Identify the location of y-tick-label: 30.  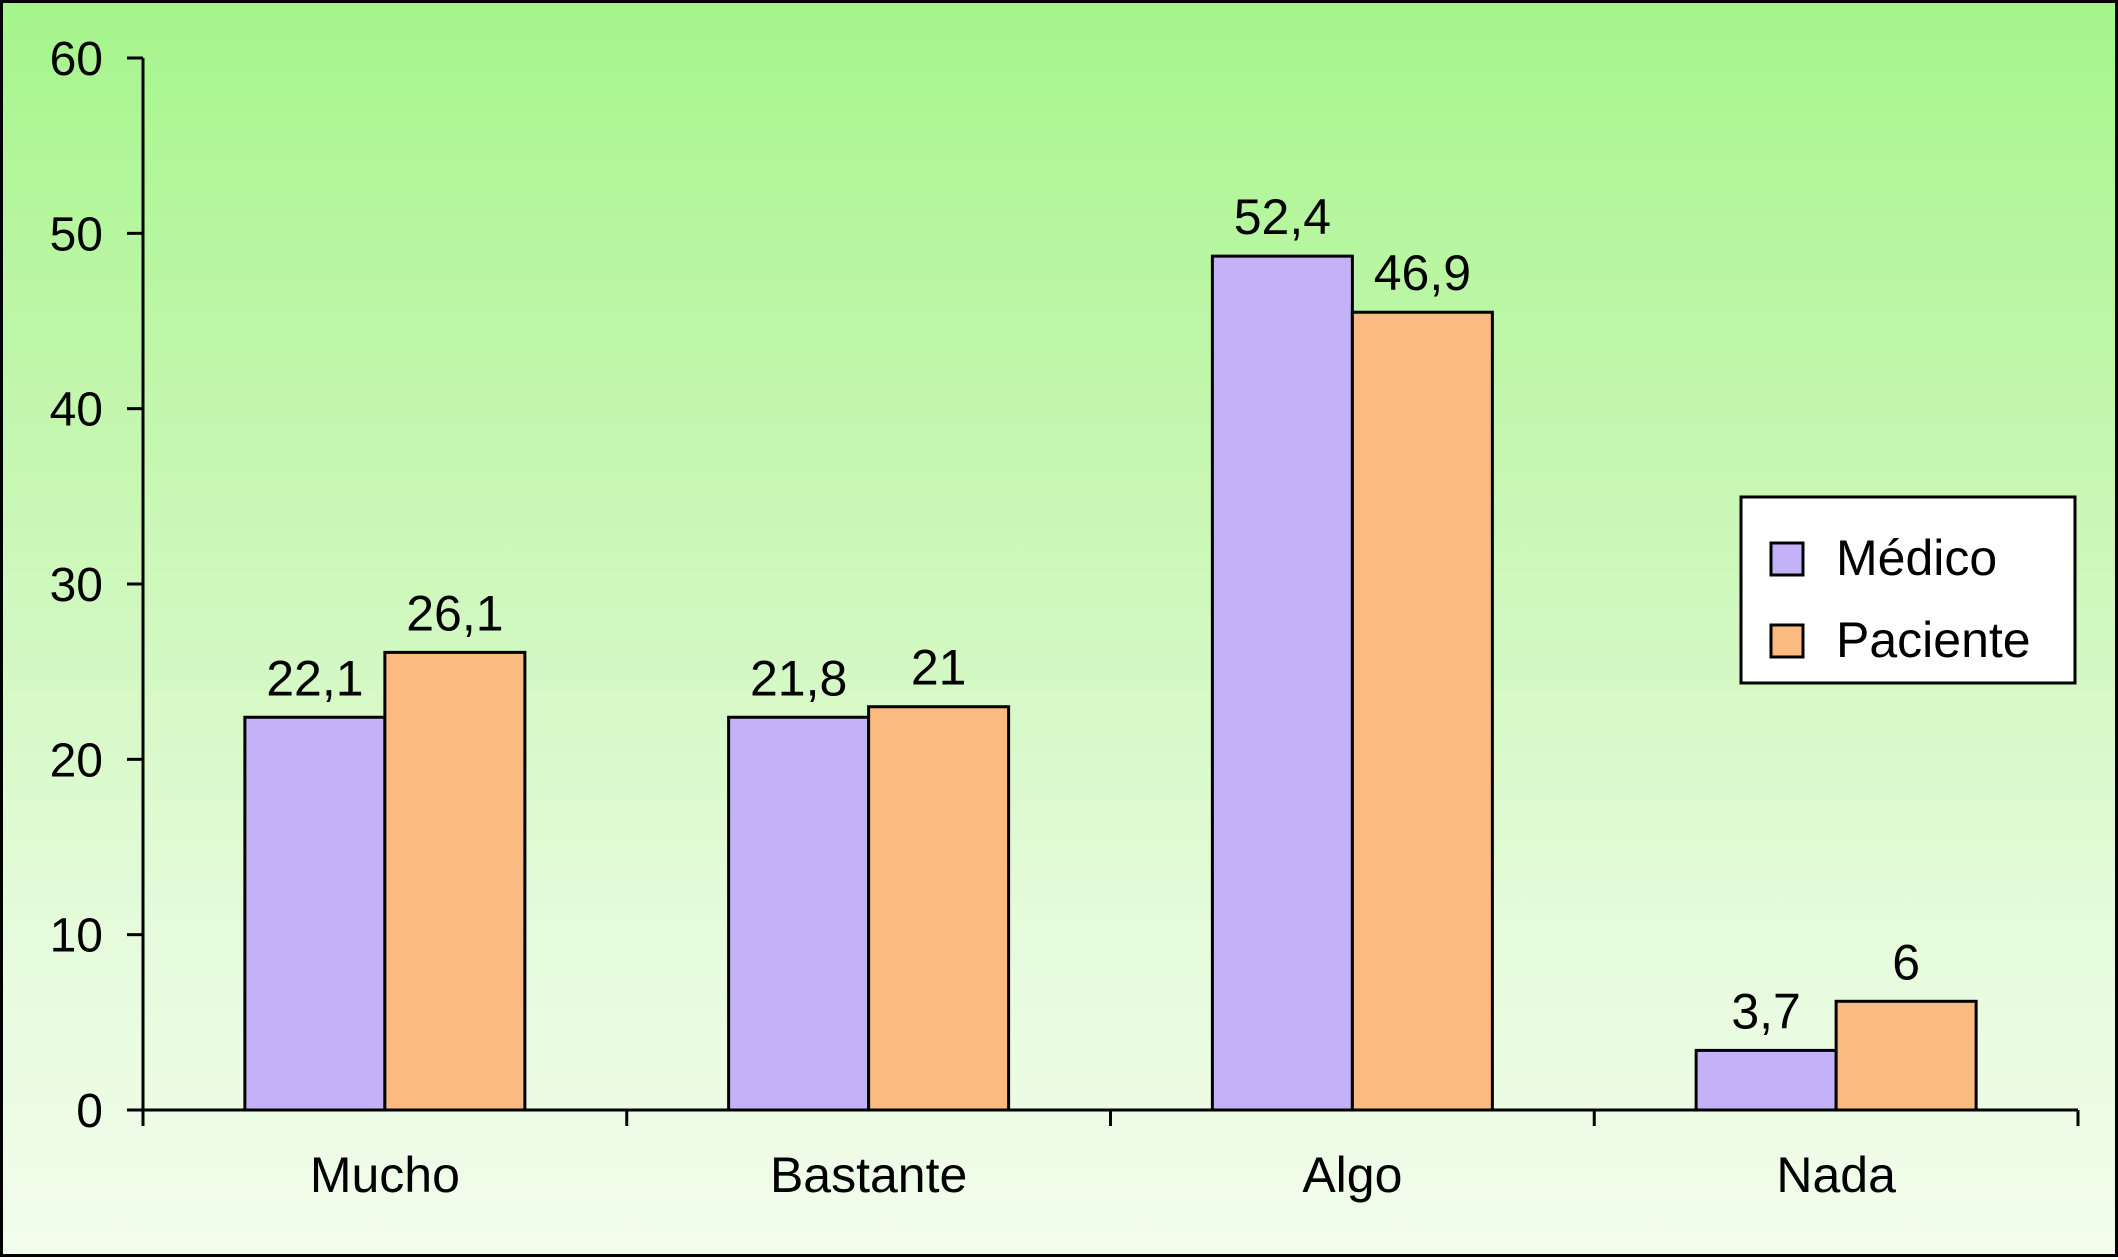
(76, 585).